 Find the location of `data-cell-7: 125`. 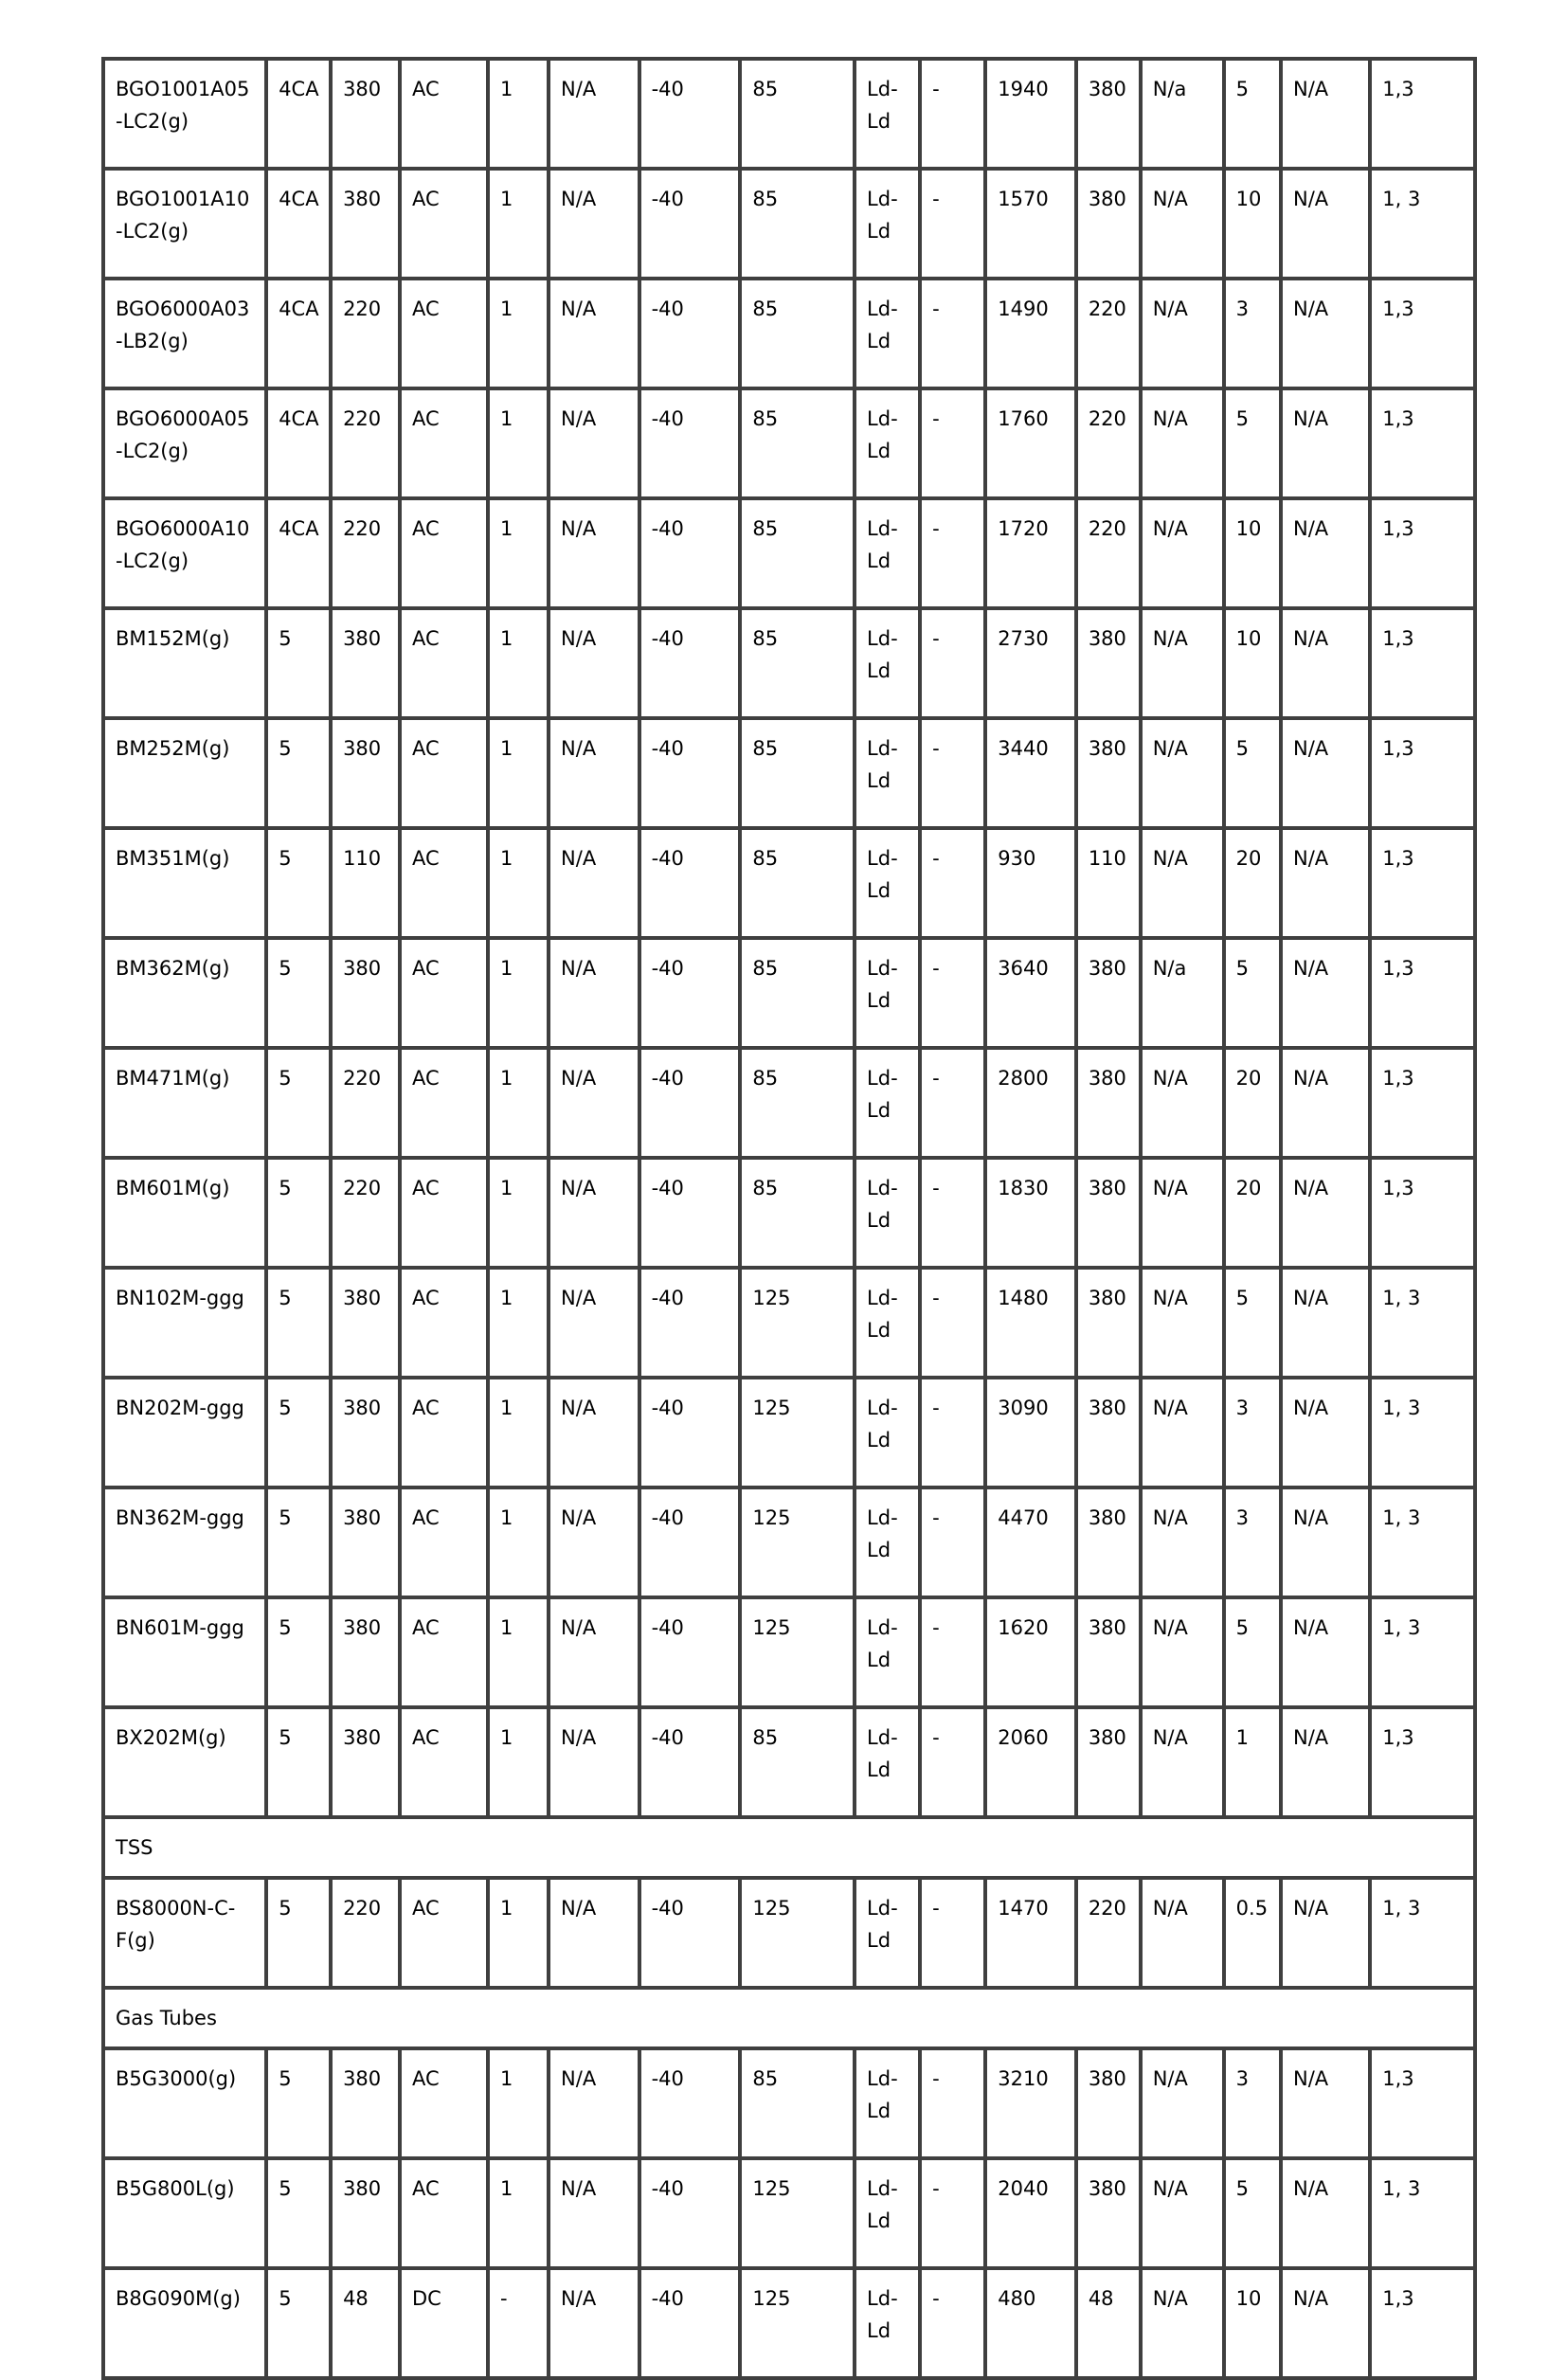

data-cell-7: 125 is located at coordinates (798, 1323).